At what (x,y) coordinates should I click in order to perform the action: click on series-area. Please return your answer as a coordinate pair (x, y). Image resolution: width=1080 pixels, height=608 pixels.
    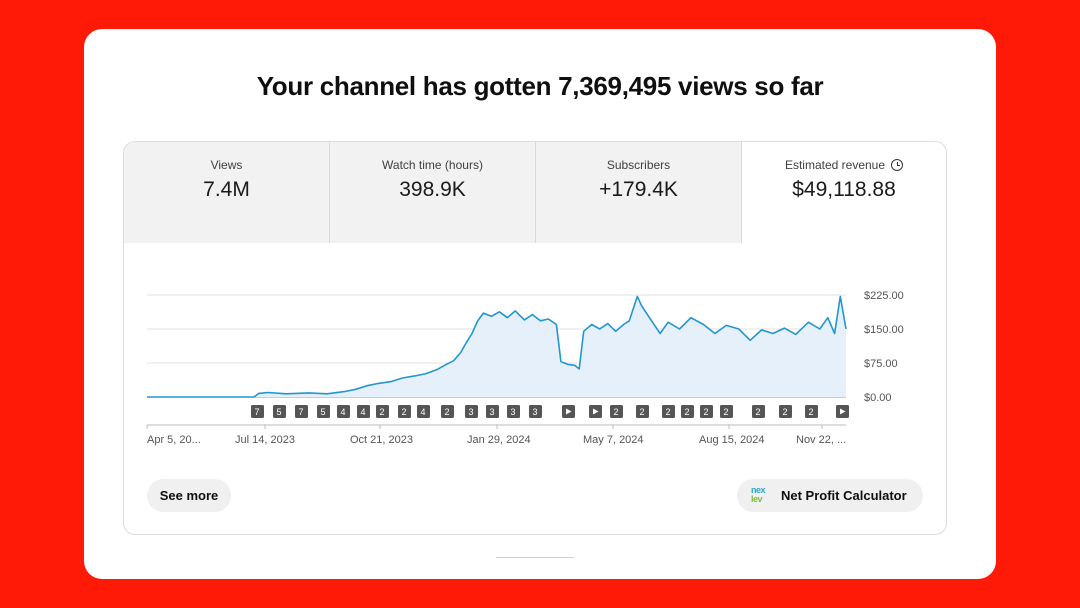
    Looking at the image, I should click on (496, 346).